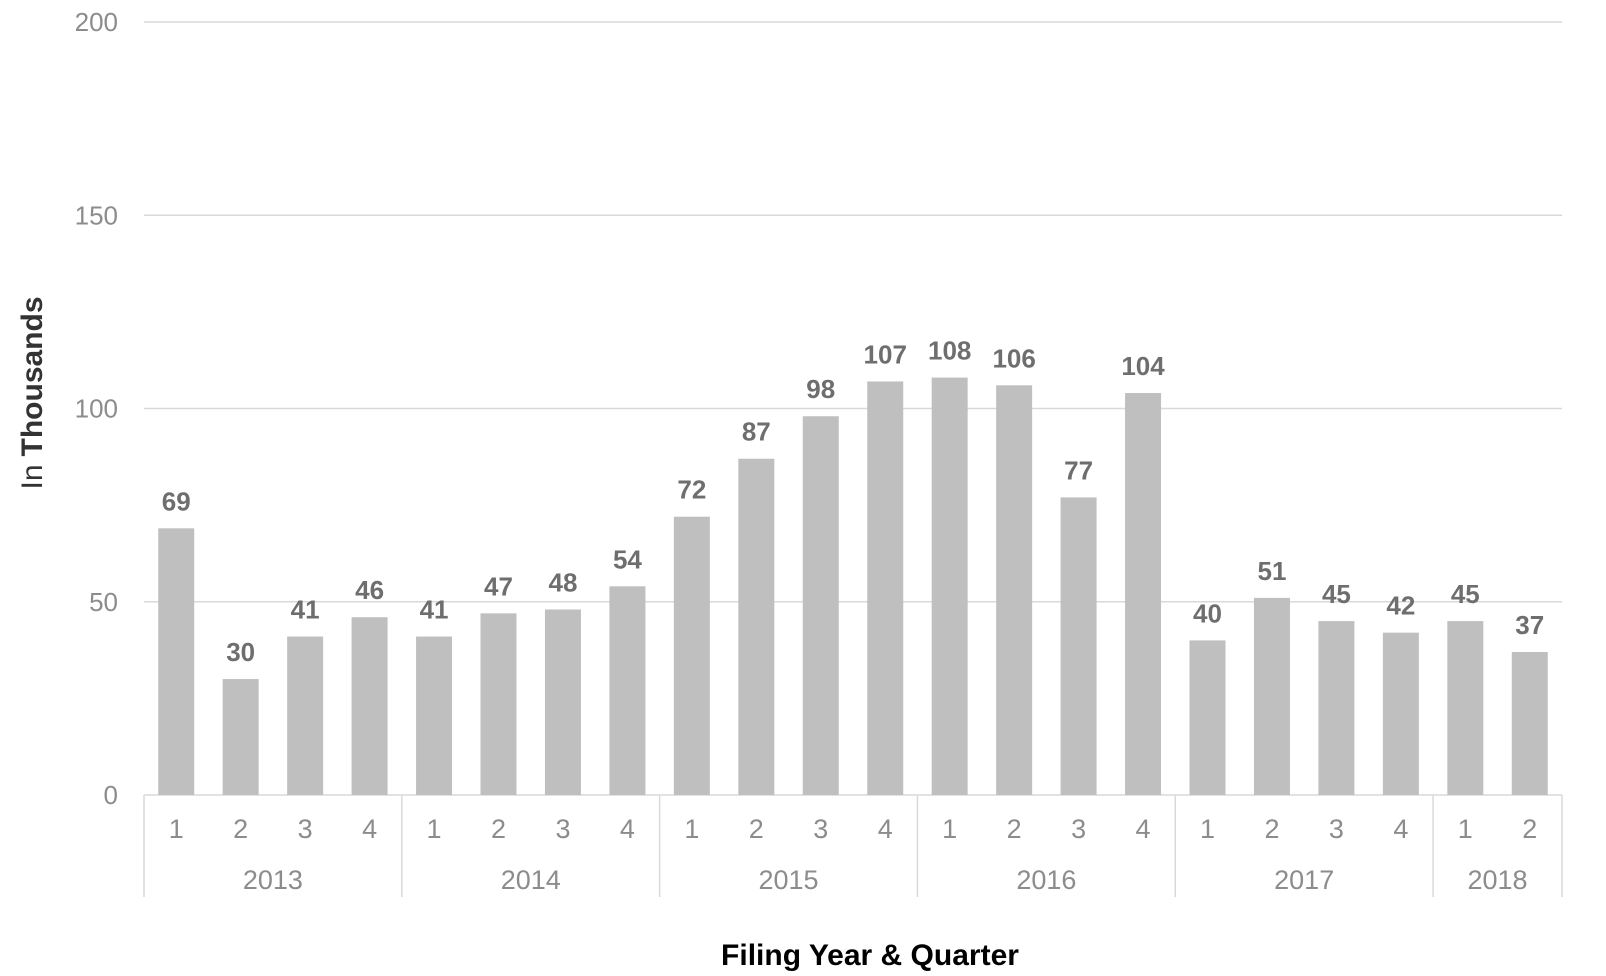 This screenshot has height=976, width=1606. What do you see at coordinates (789, 880) in the screenshot?
I see `x-tick-label-year: 2015` at bounding box center [789, 880].